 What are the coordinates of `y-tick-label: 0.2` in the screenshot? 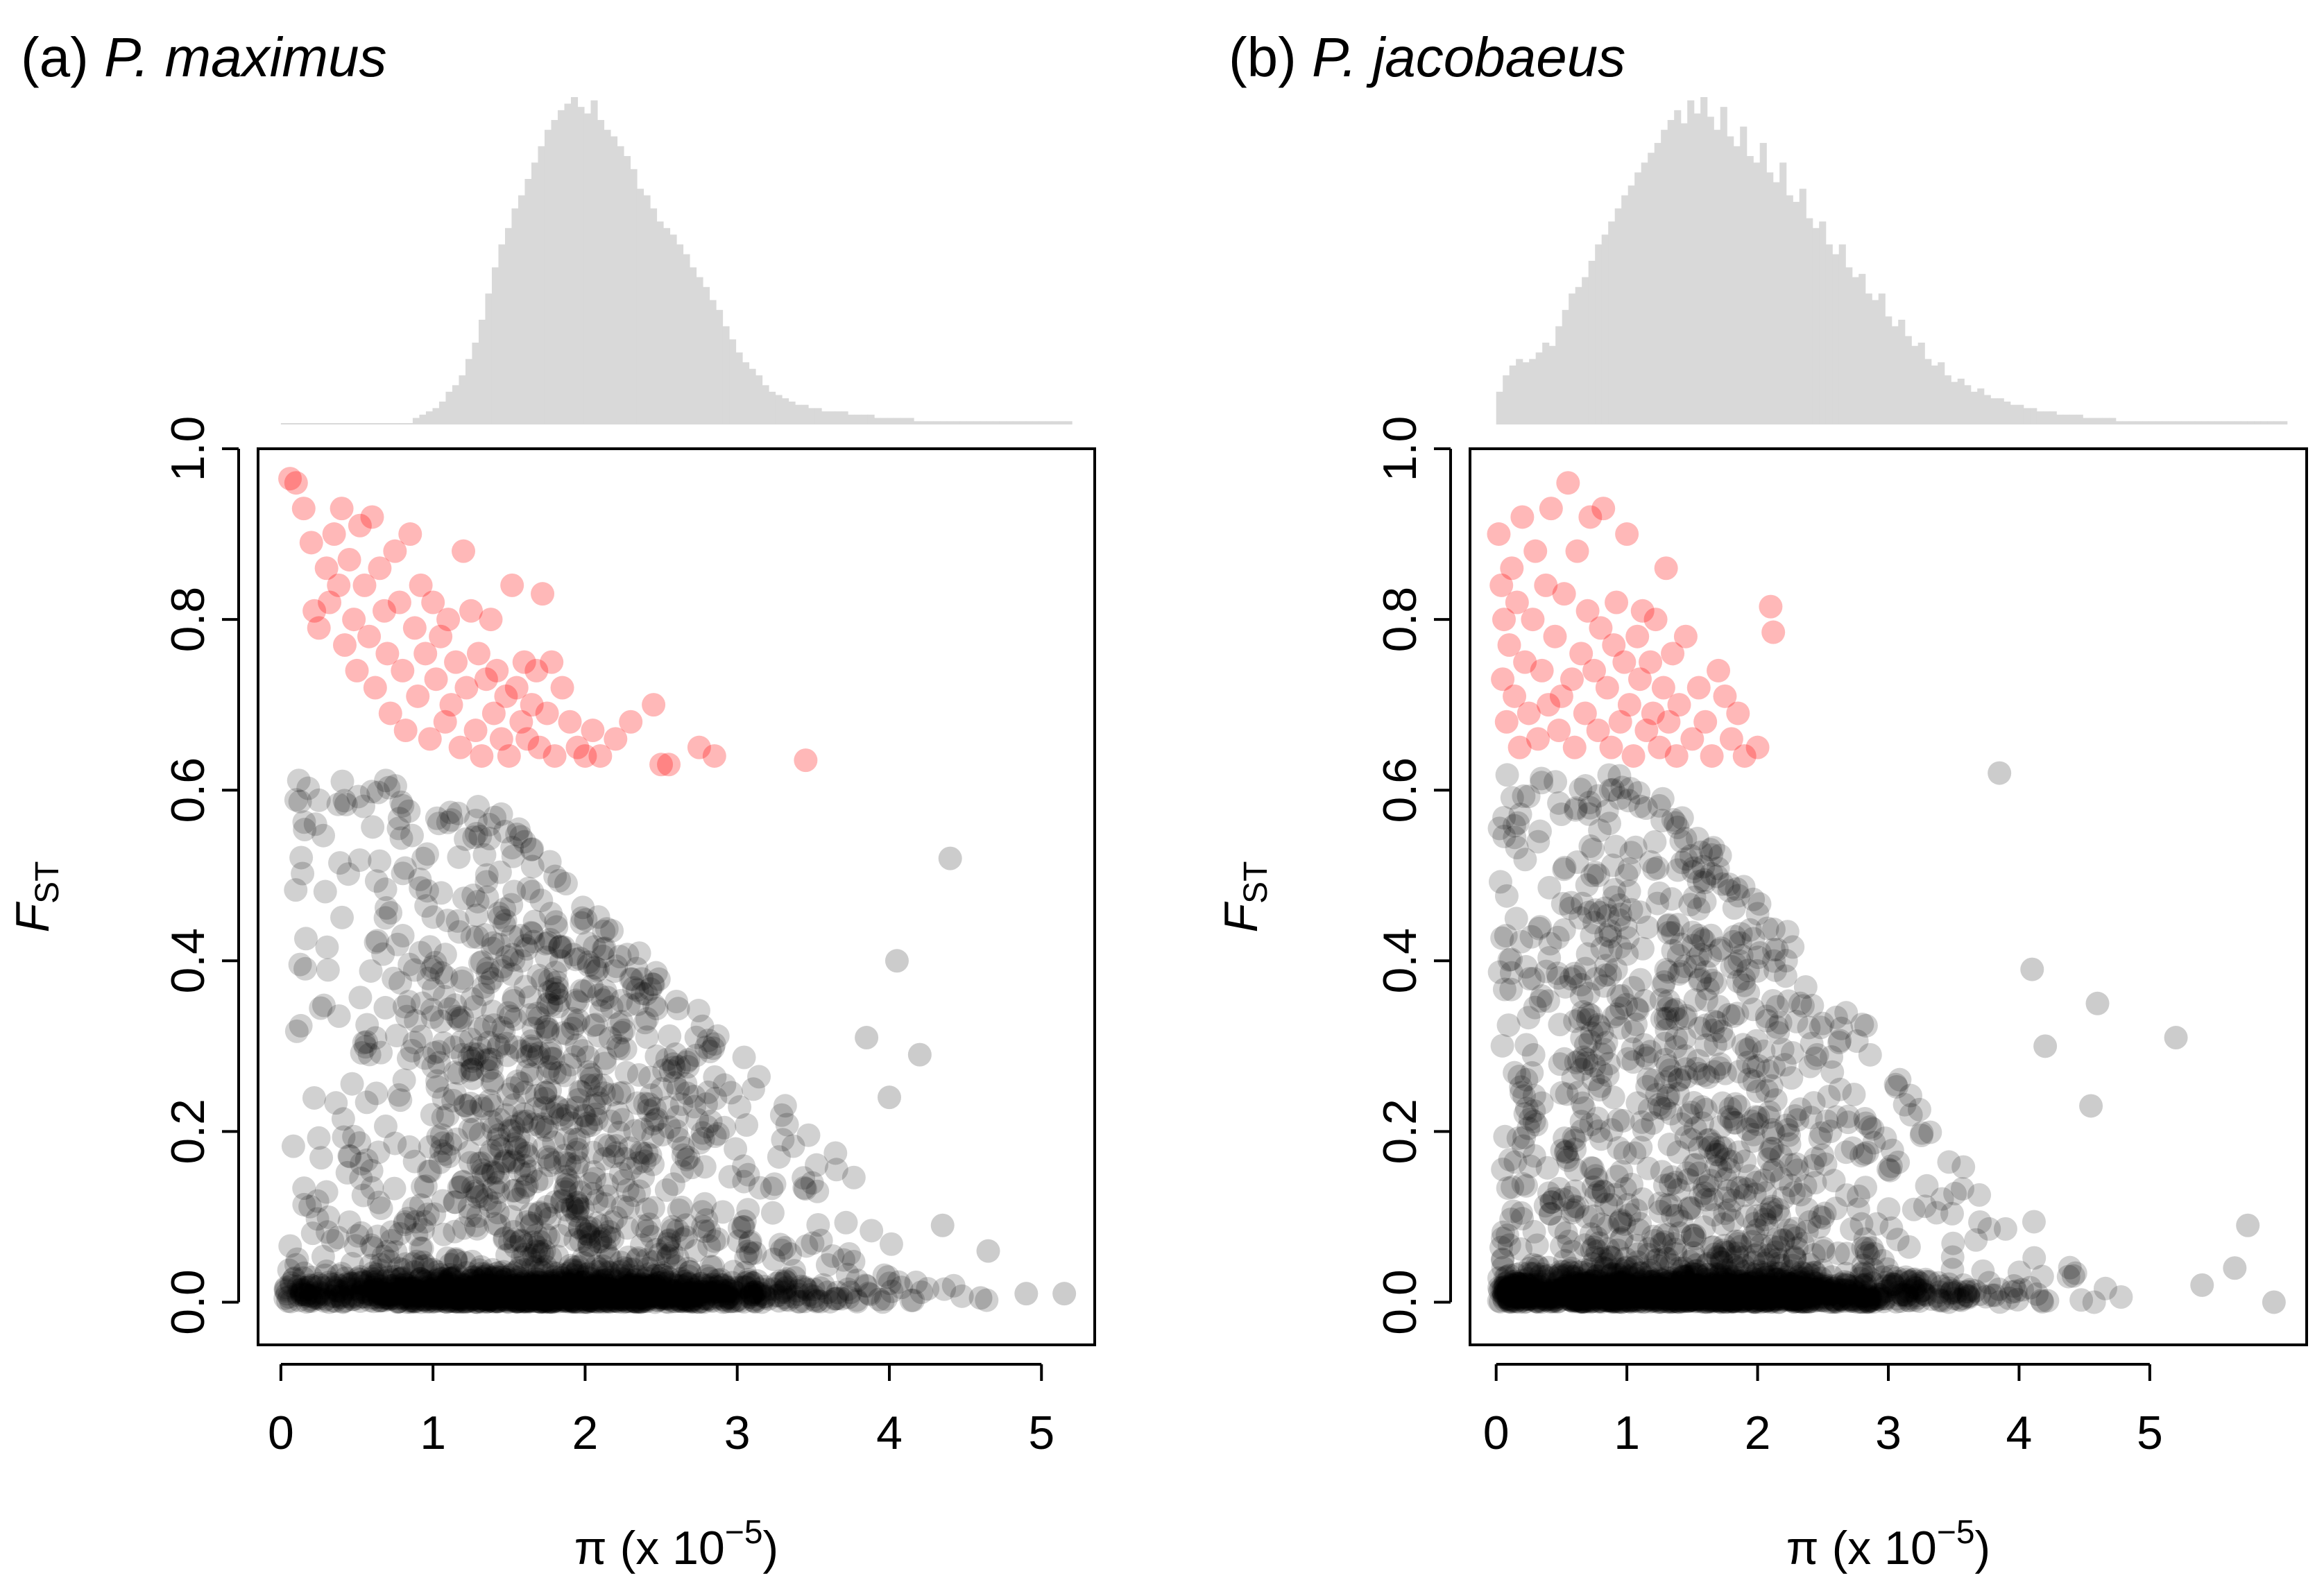 It's located at (1400, 1132).